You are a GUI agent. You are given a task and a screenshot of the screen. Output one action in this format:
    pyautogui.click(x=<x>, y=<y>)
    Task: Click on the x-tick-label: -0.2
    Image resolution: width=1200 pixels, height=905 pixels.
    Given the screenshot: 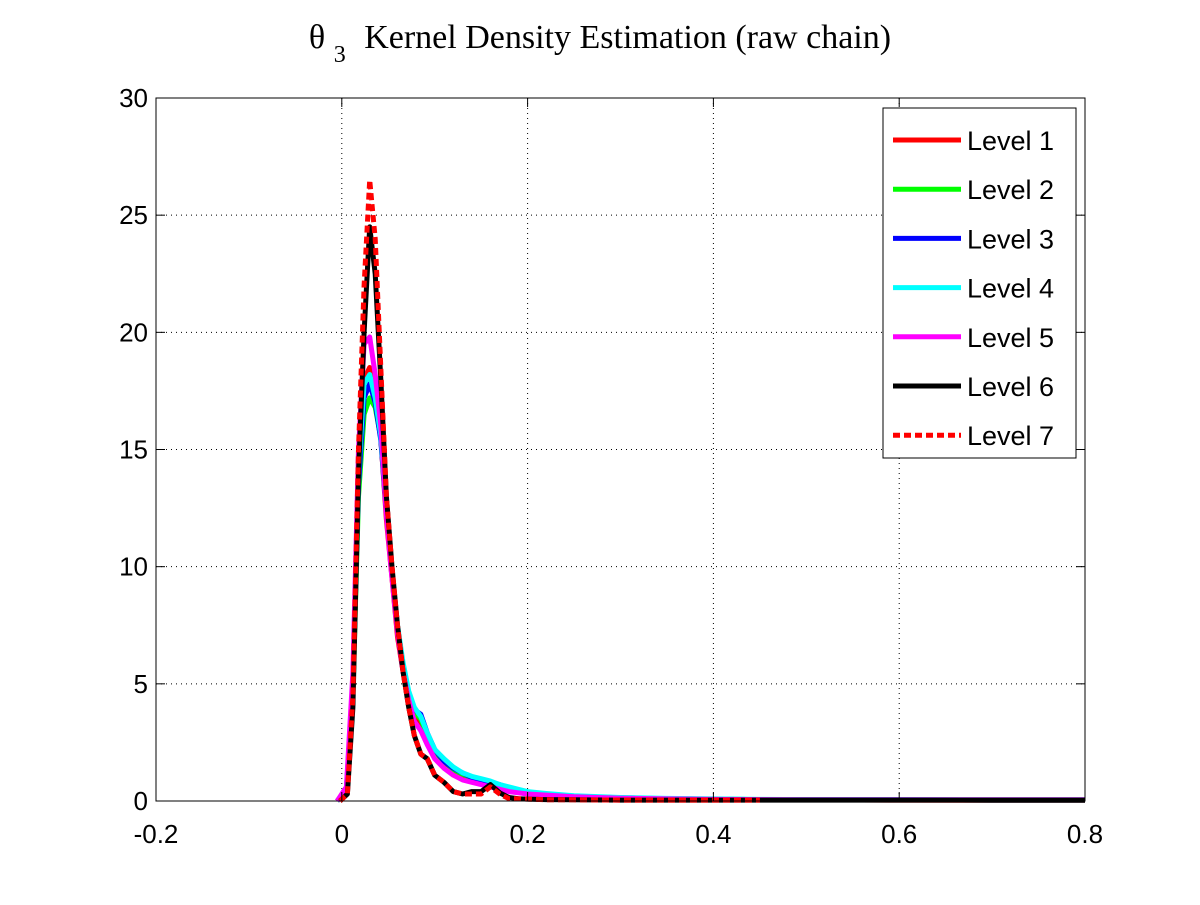 What is the action you would take?
    pyautogui.click(x=156, y=834)
    